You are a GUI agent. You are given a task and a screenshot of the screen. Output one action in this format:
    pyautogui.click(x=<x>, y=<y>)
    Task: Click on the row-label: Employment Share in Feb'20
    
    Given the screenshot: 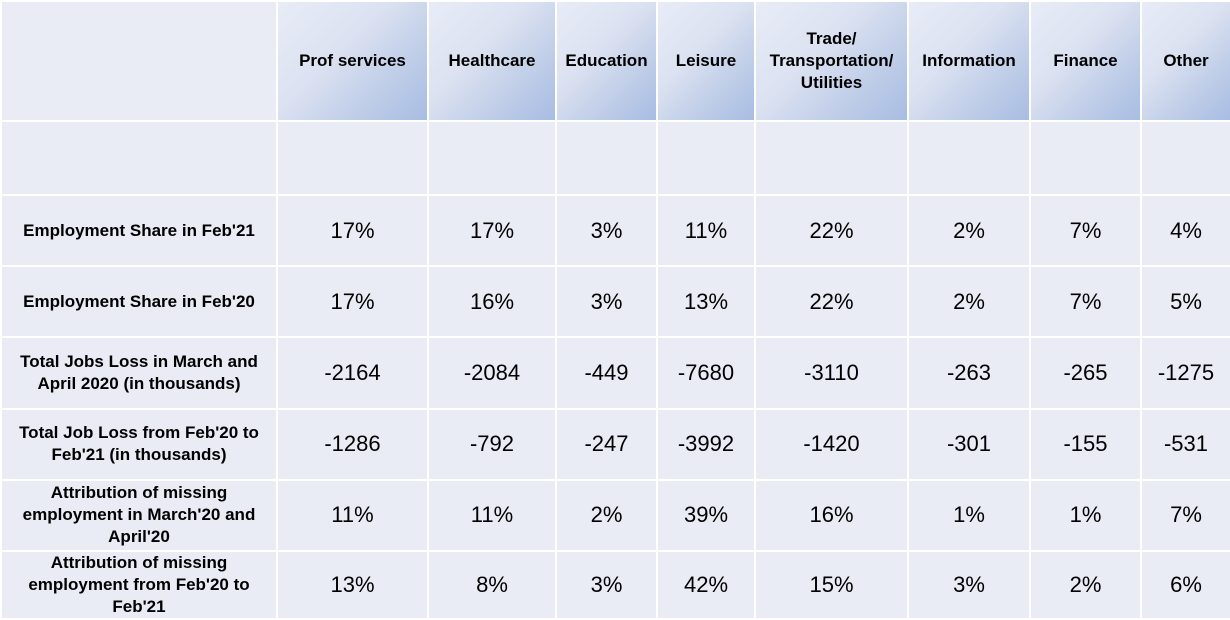 What is the action you would take?
    pyautogui.click(x=139, y=302)
    